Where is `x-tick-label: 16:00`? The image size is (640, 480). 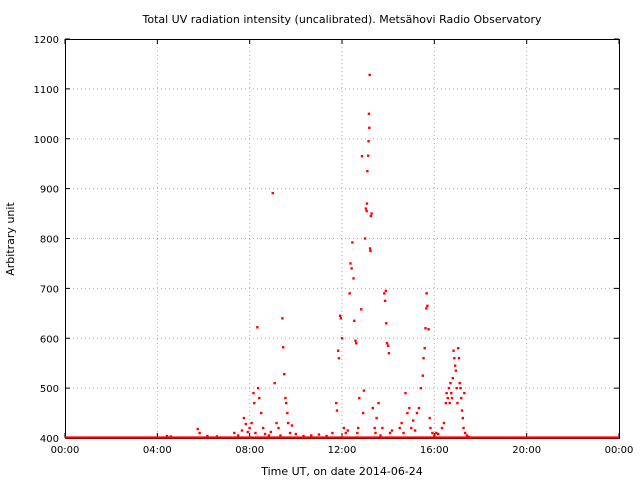
x-tick-label: 16:00 is located at coordinates (434, 450).